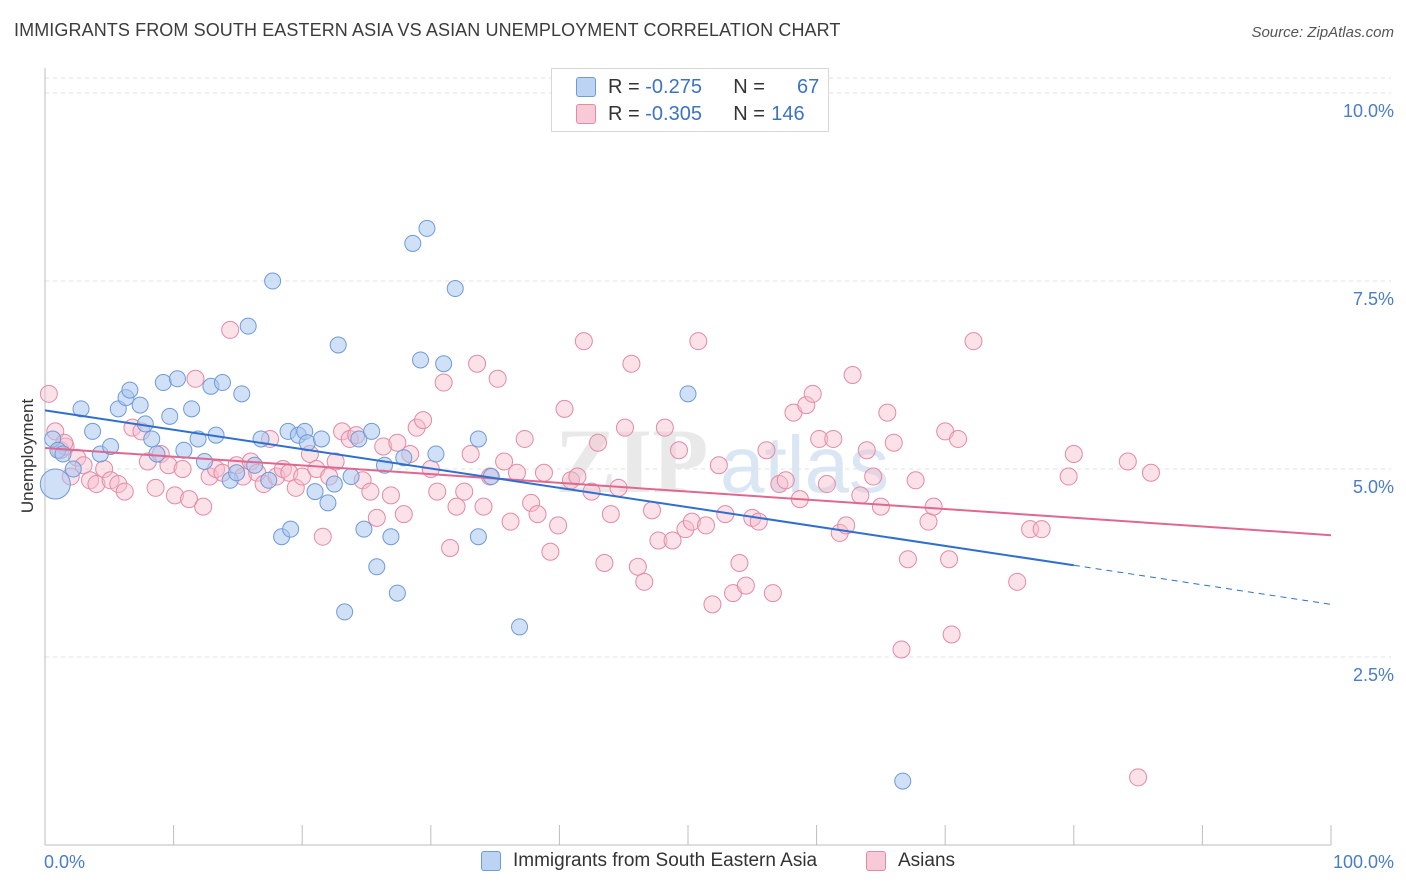 The height and width of the screenshot is (892, 1406). Describe the element at coordinates (808, 86) in the screenshot. I see `legend-n-value: 67` at that location.